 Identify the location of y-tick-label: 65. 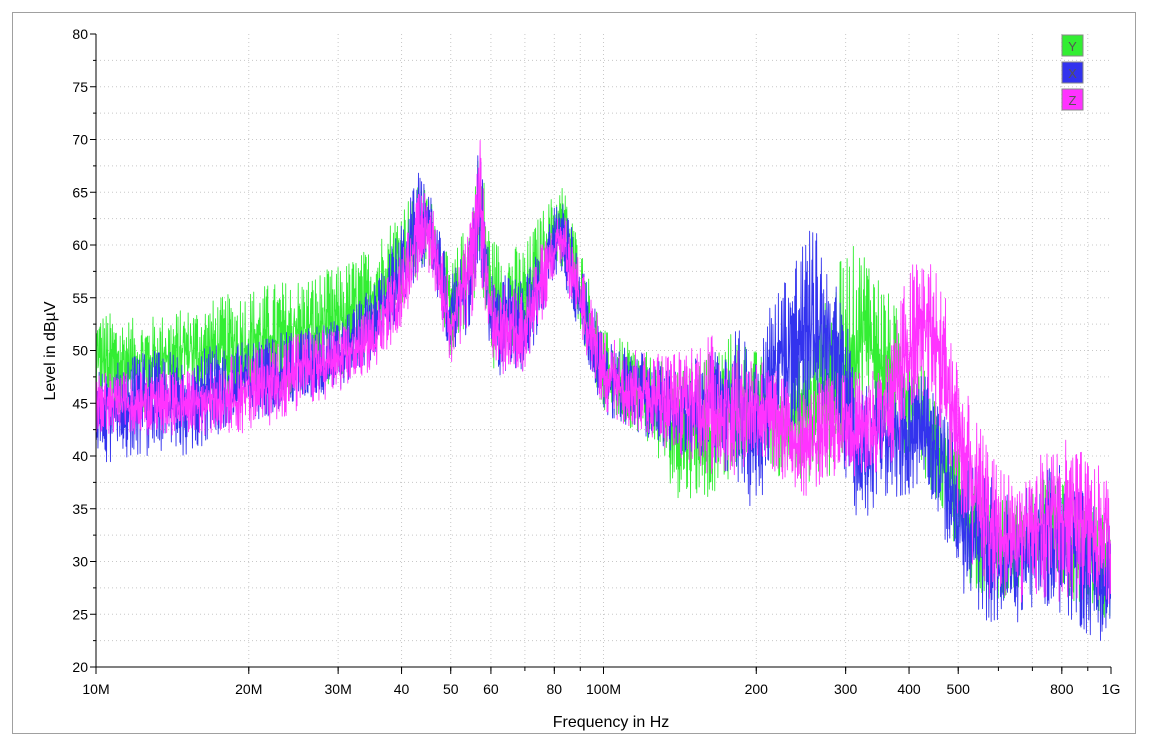
(80, 192).